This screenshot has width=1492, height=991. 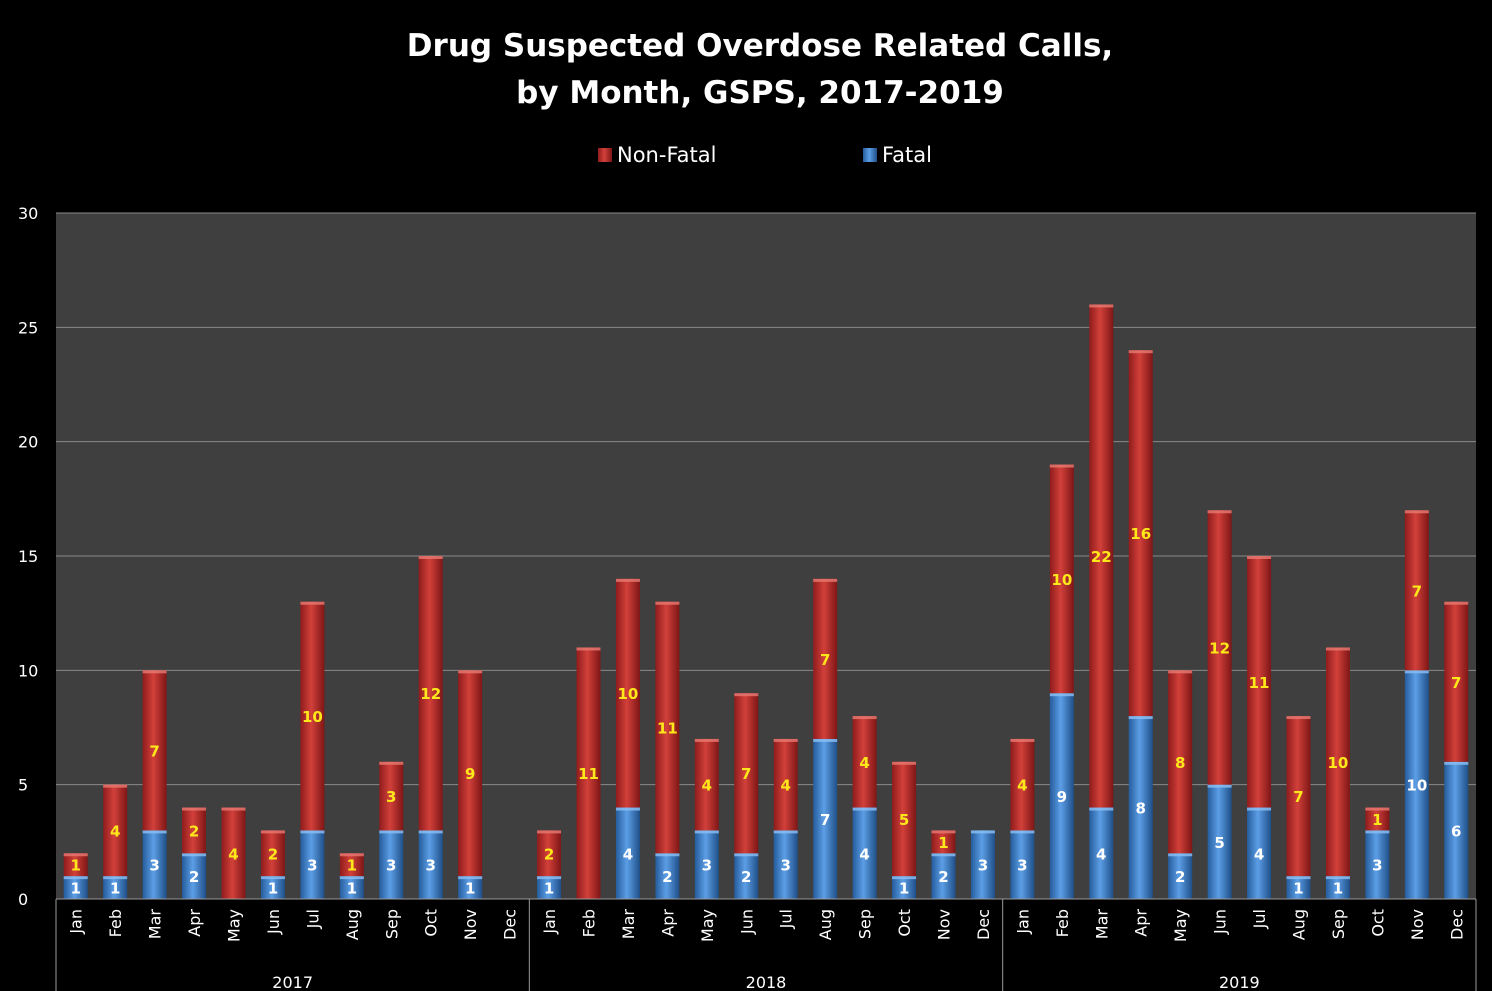 I want to click on label-non-fatal-2018-Aug: 7, so click(x=825, y=660).